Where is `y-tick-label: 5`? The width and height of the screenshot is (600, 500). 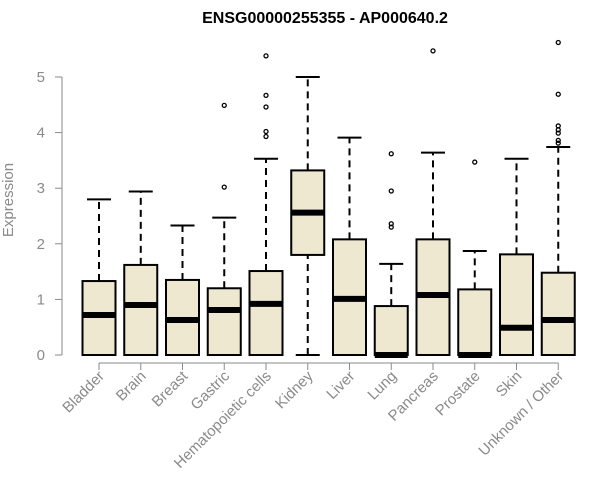
y-tick-label: 5 is located at coordinates (41, 77).